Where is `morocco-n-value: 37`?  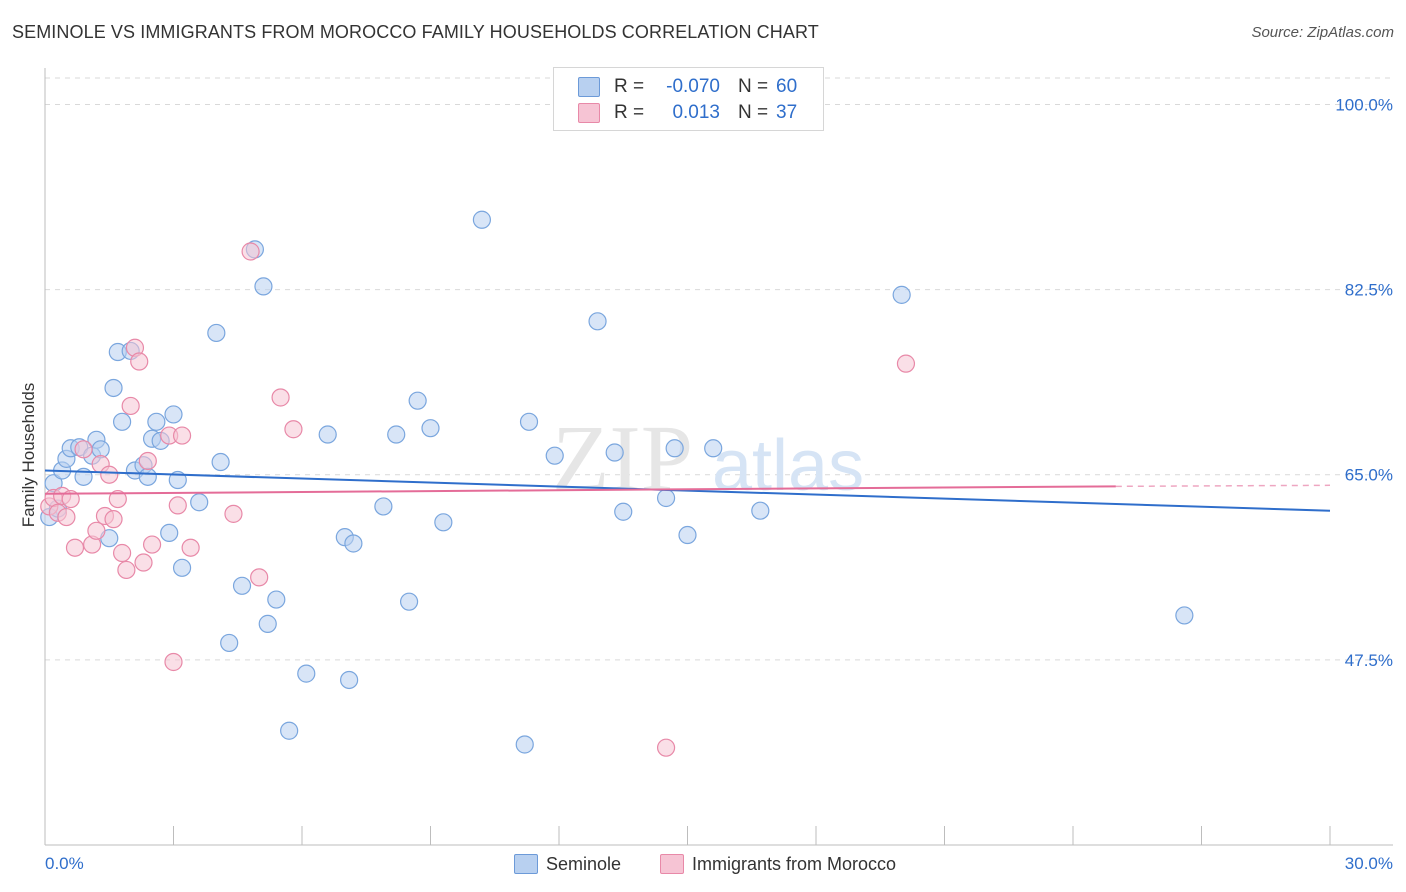 morocco-n-value: 37 is located at coordinates (787, 112).